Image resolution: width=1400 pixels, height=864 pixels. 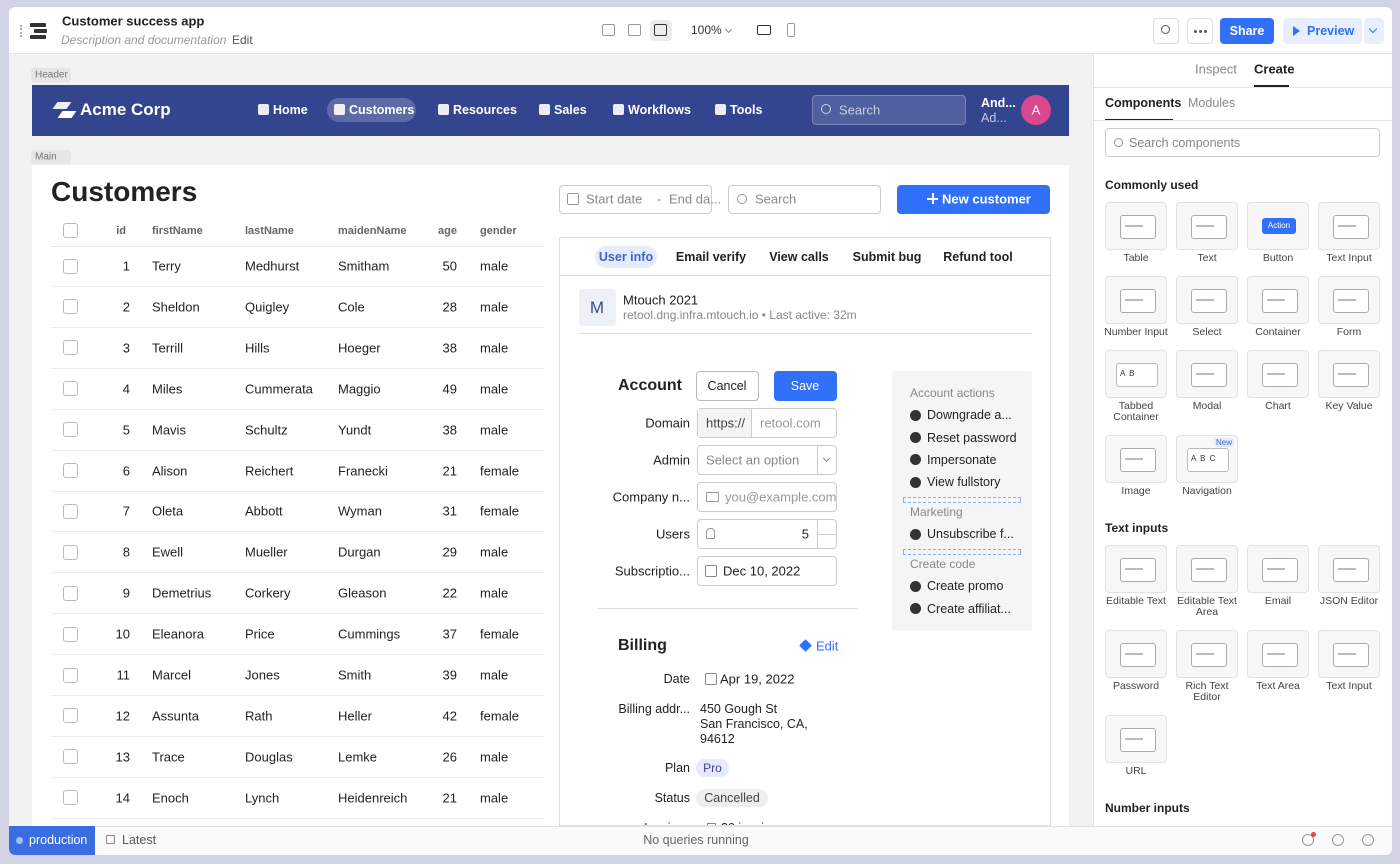 I want to click on nav-item: Home, so click(x=290, y=110).